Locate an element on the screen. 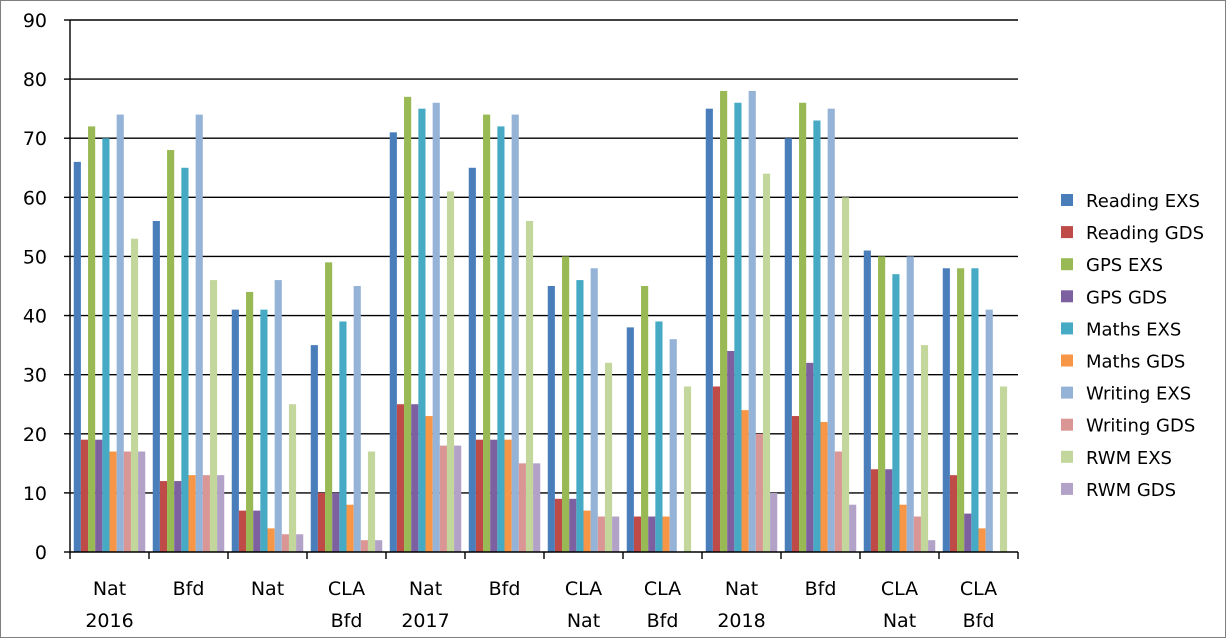 The width and height of the screenshot is (1226, 638). x-tick-label: 2016 is located at coordinates (109, 621).